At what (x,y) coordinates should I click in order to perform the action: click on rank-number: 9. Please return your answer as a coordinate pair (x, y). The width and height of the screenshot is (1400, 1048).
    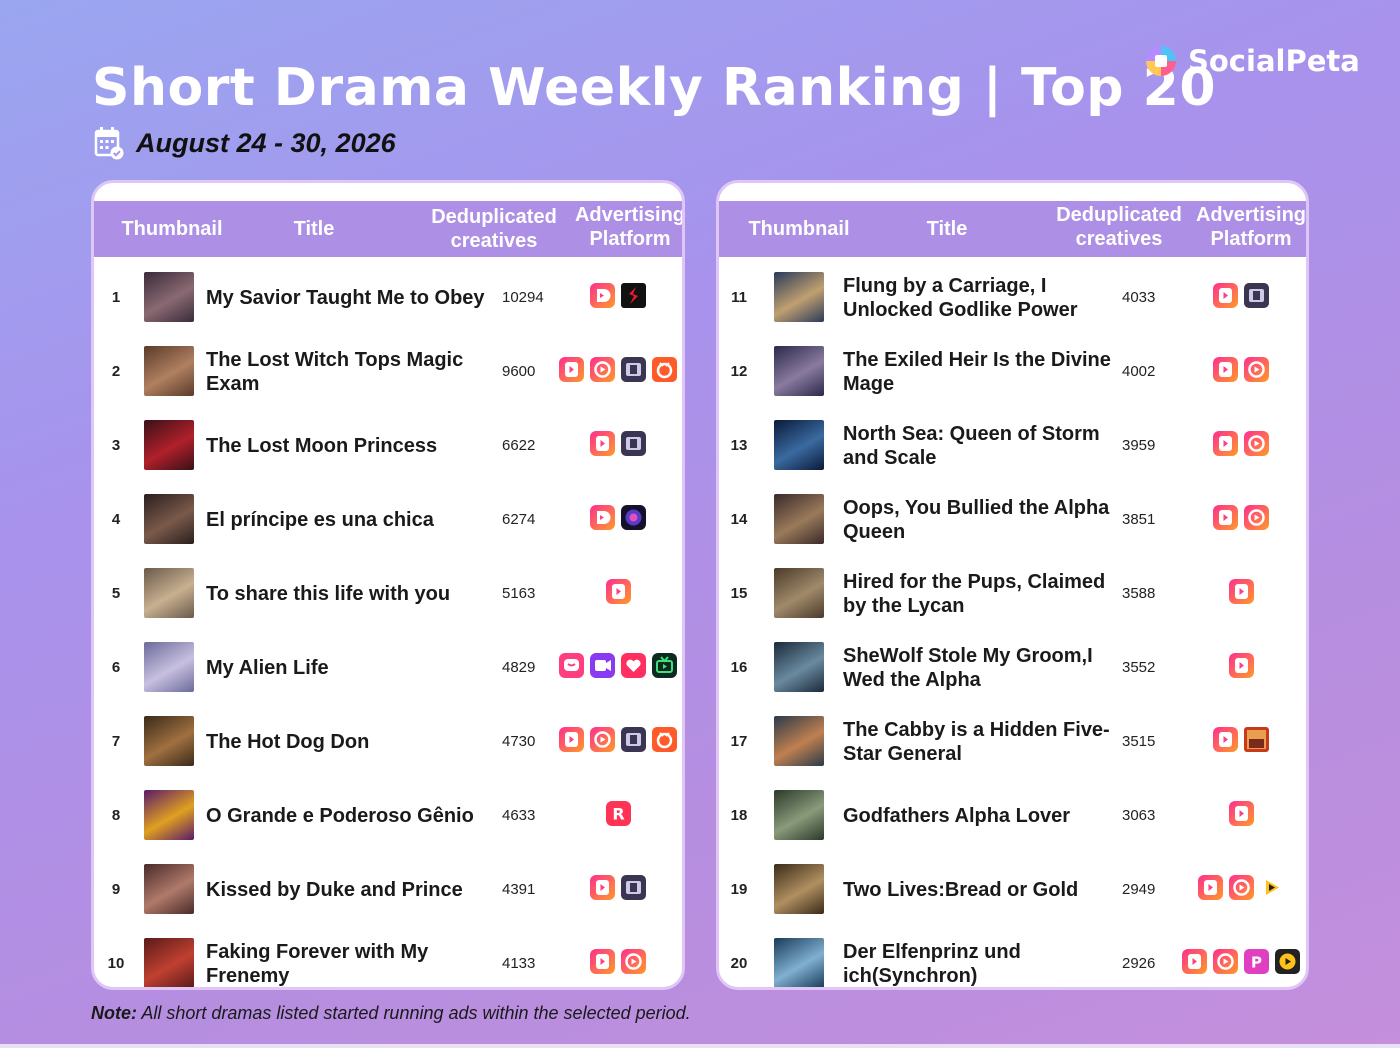
    Looking at the image, I should click on (116, 889).